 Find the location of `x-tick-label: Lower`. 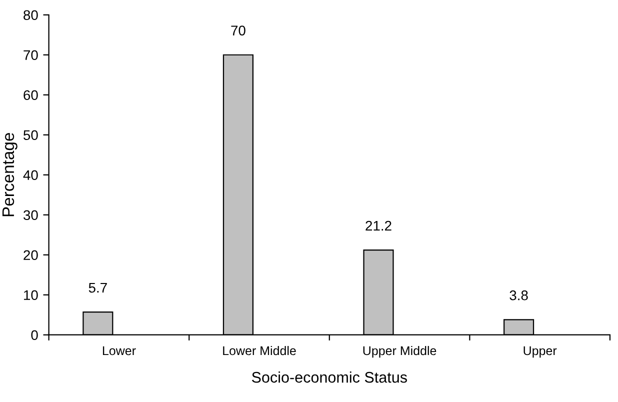

x-tick-label: Lower is located at coordinates (119, 351).